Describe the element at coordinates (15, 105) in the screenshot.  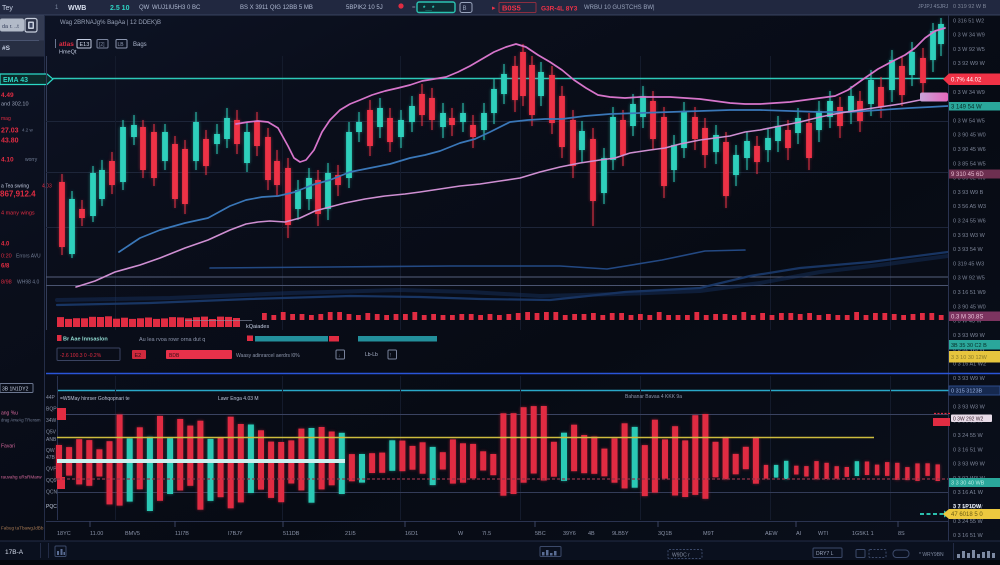
I see `svg-text: and 302.10` at that location.